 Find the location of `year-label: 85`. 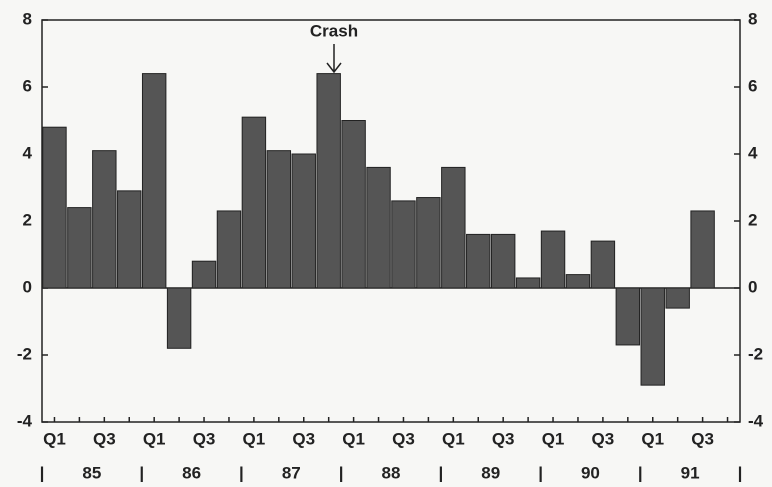

year-label: 85 is located at coordinates (91, 472).